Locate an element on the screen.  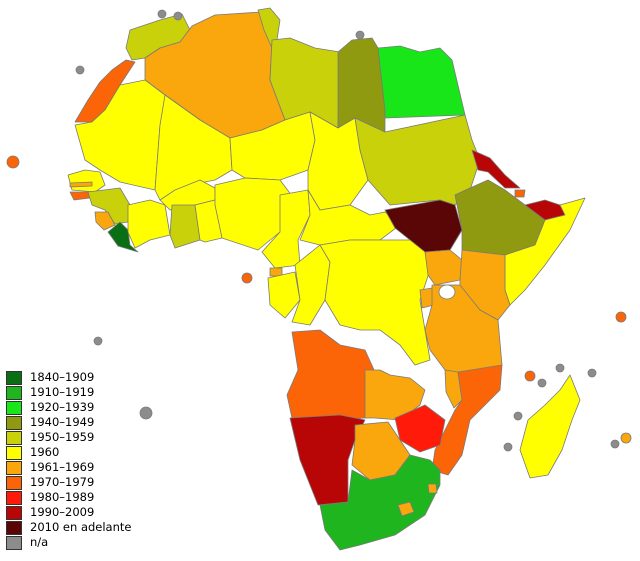
region-sierra-leone is located at coordinates (105, 221).